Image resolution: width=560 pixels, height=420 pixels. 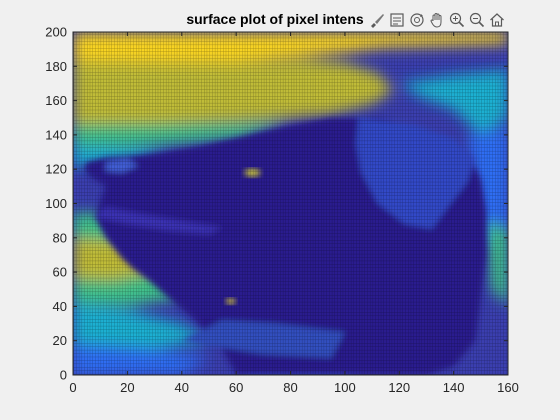 I want to click on home-button, so click(x=497, y=20).